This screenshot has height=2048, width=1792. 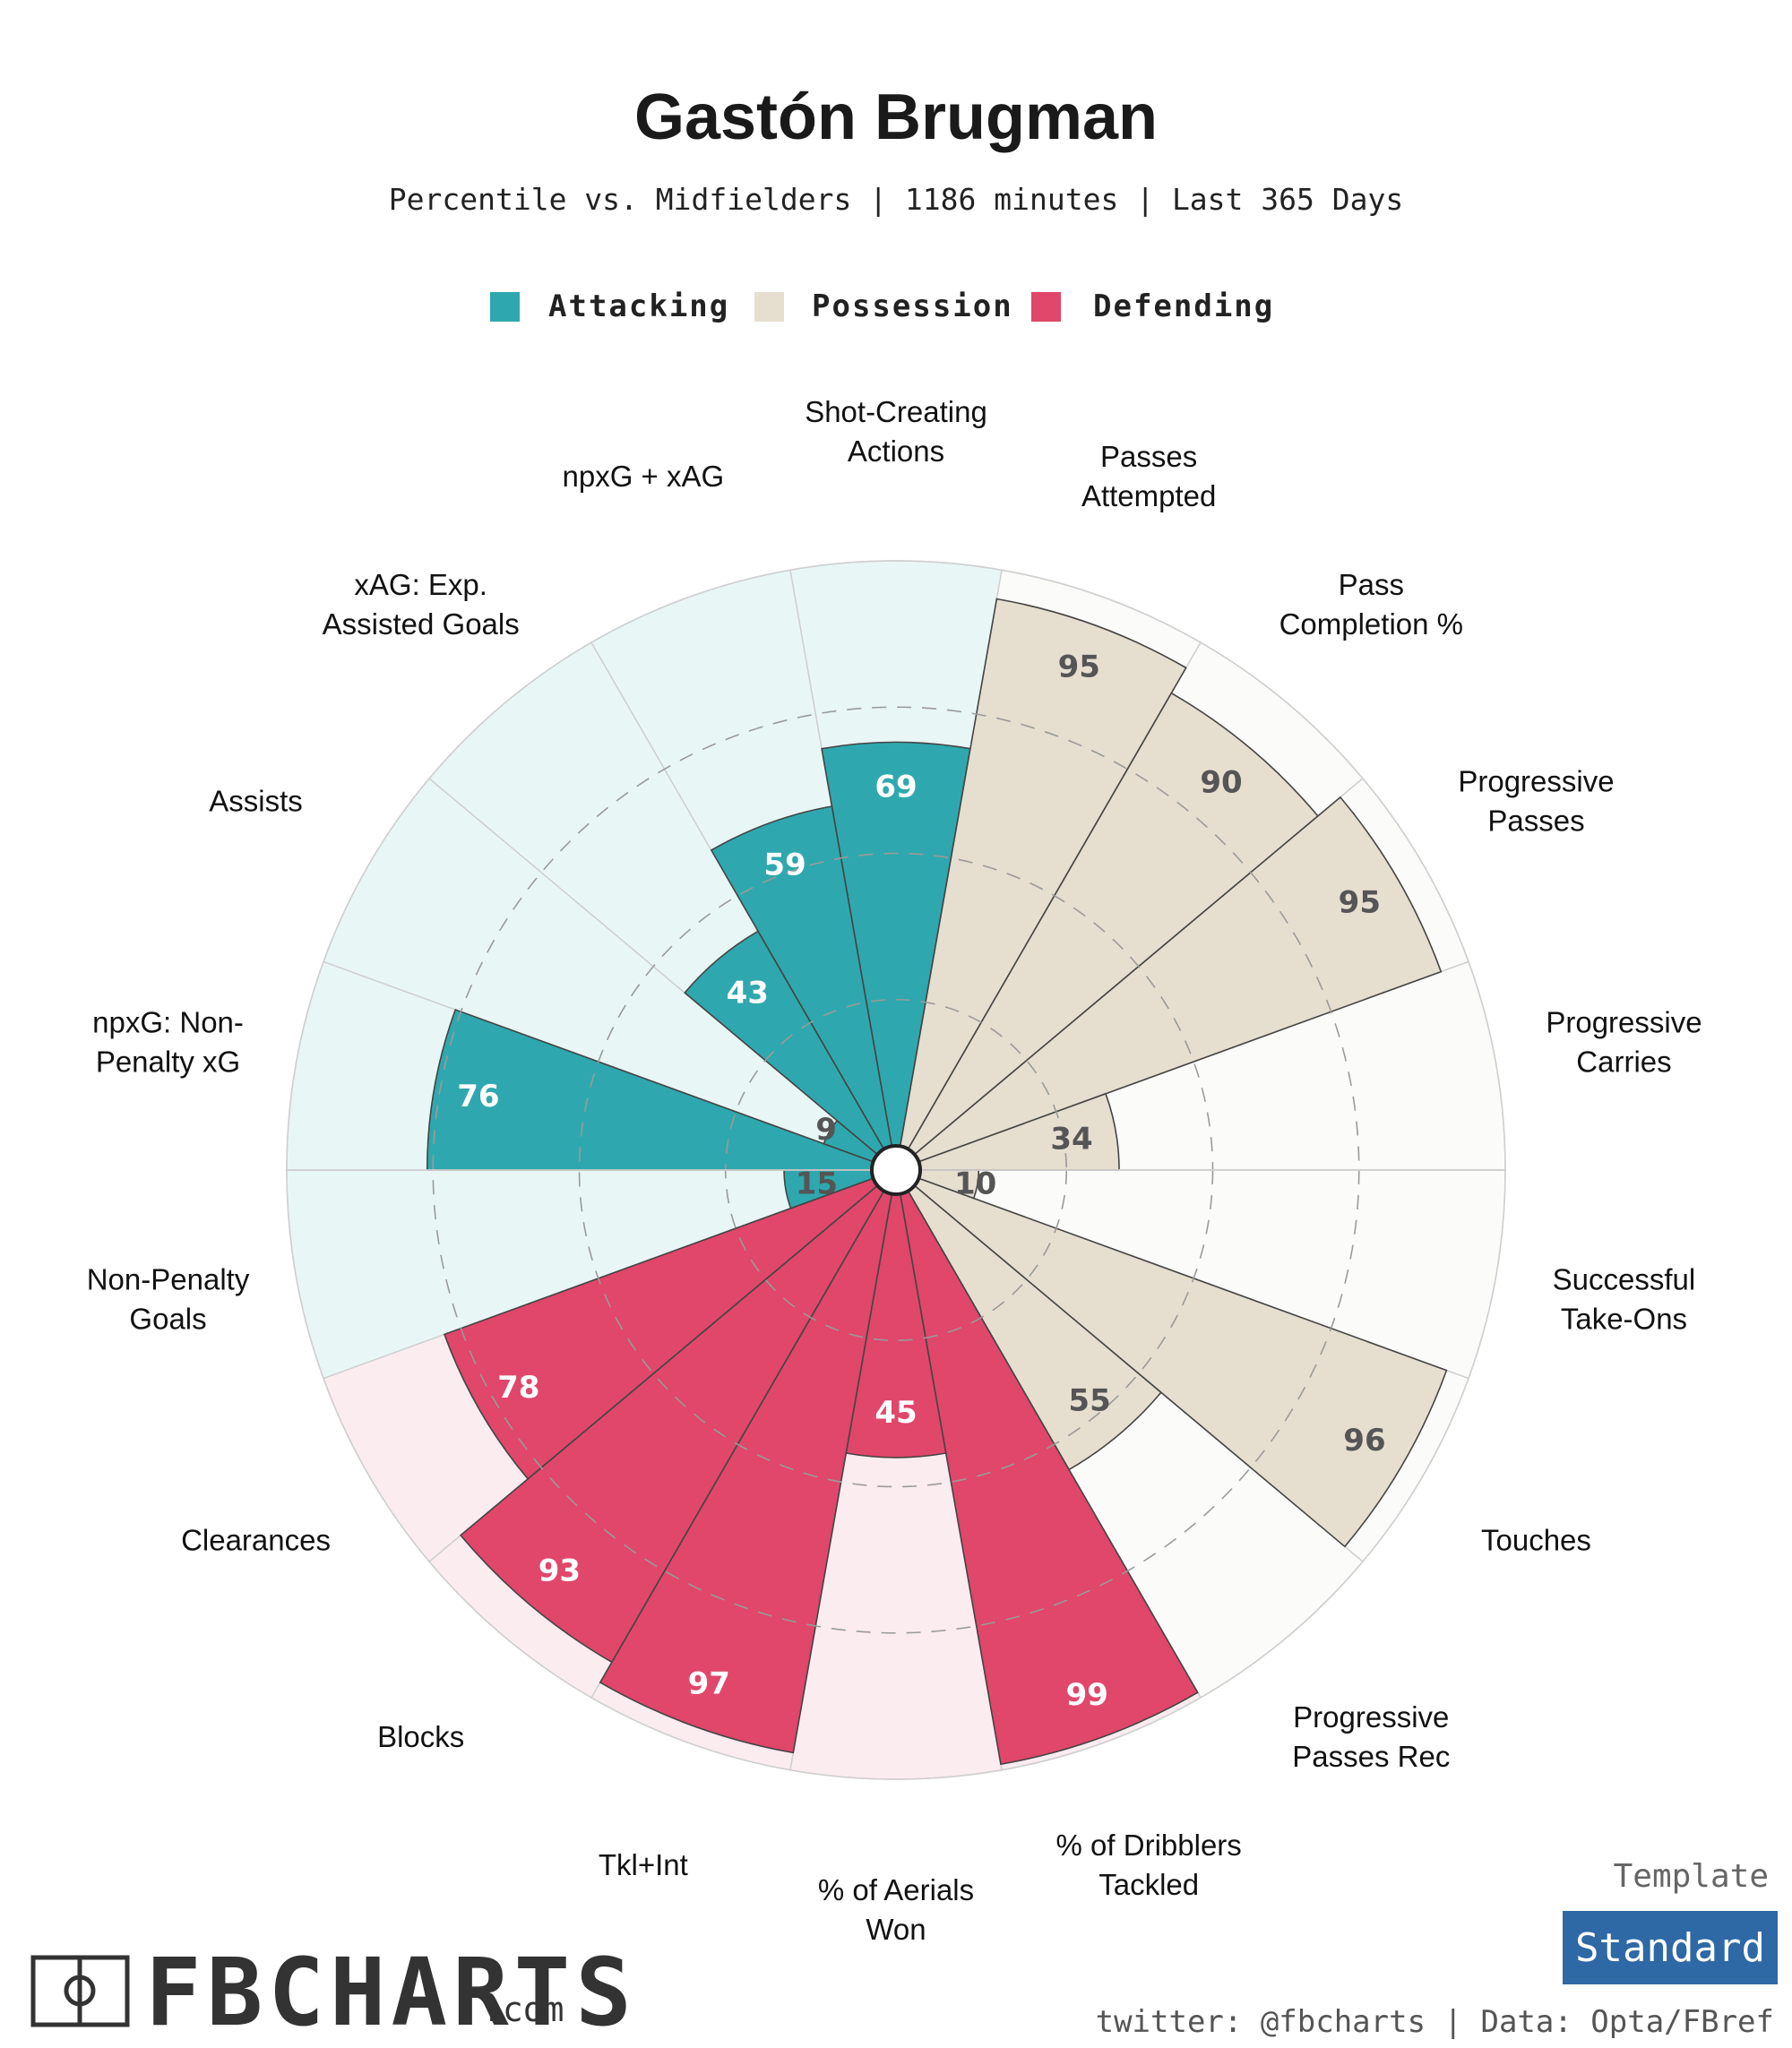 What do you see at coordinates (559, 1571) in the screenshot?
I see `value-blocks: 93` at bounding box center [559, 1571].